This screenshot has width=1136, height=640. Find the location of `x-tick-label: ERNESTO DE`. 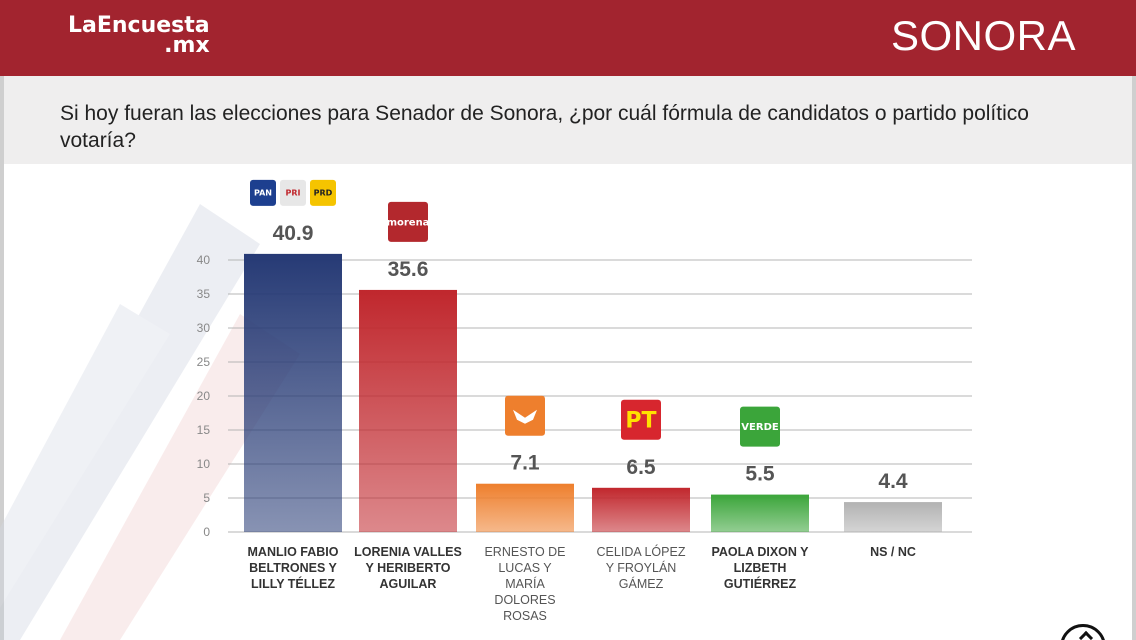

x-tick-label: ERNESTO DE is located at coordinates (524, 552).